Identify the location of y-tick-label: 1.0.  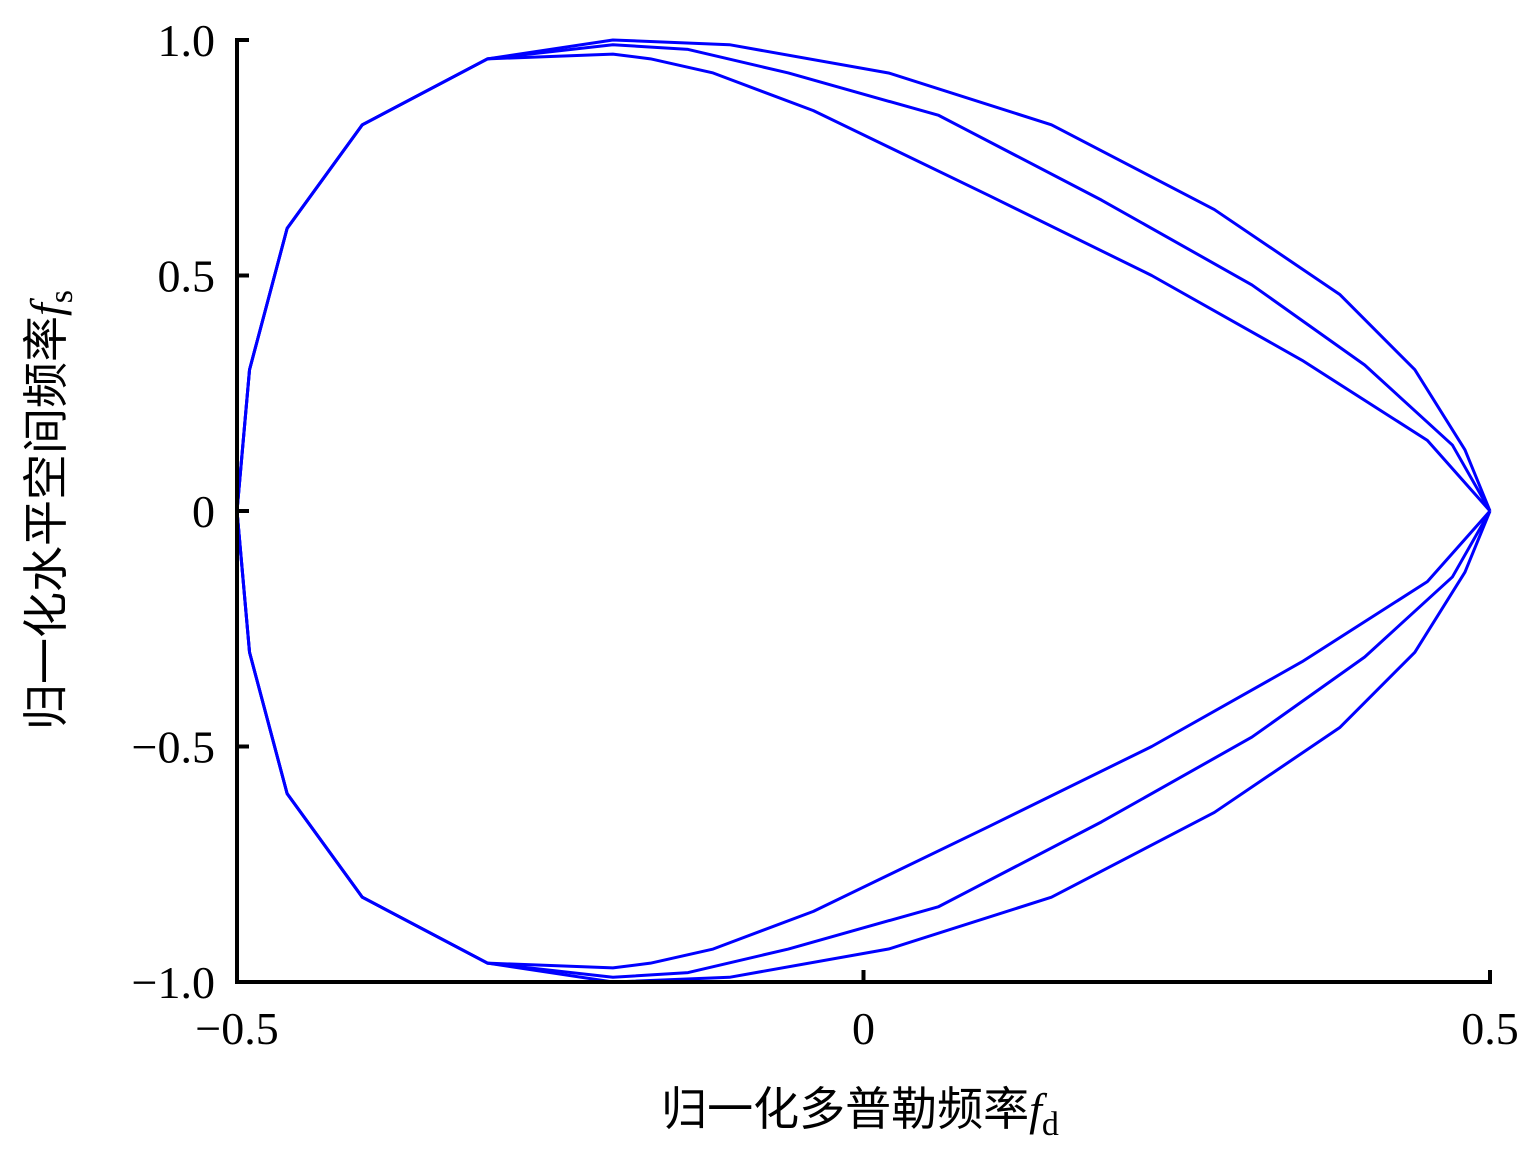
(187, 40).